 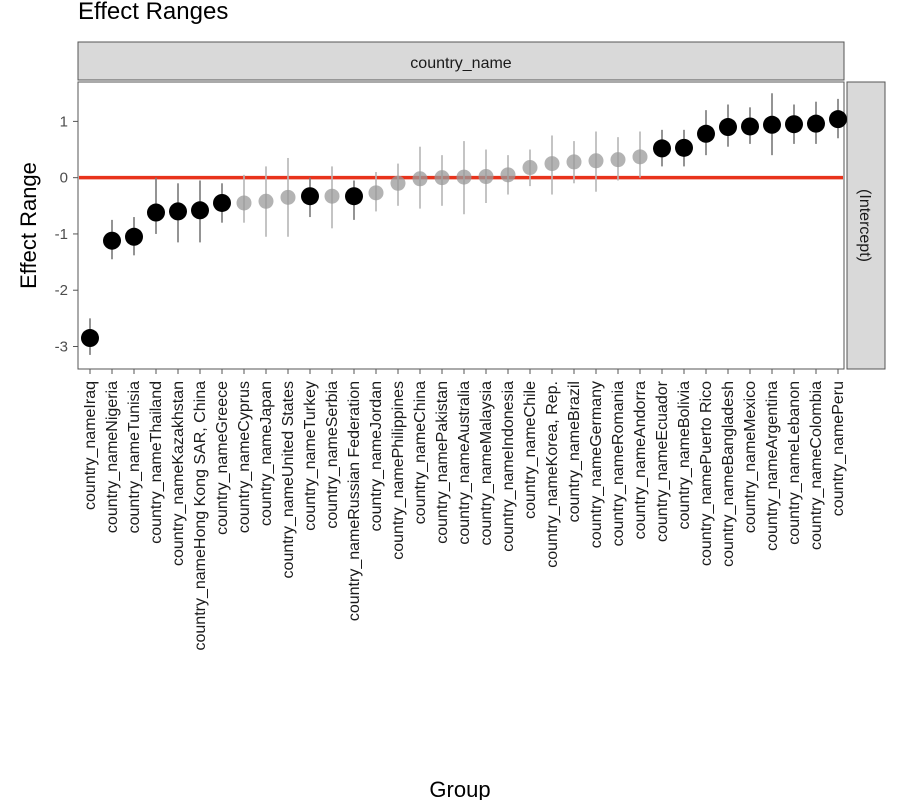 I want to click on y-axis-label: Effect Range, so click(x=28, y=225).